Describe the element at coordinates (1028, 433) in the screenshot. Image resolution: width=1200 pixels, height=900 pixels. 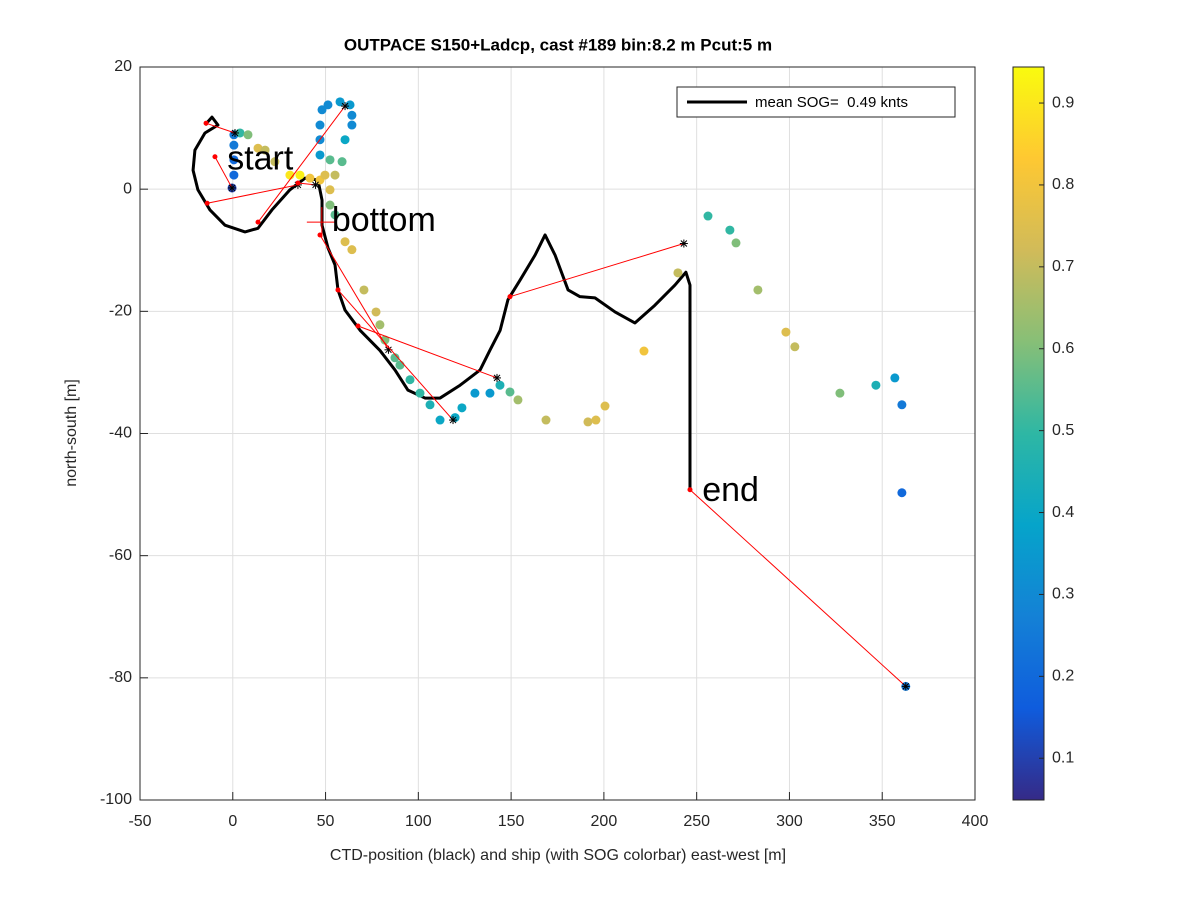
I see `colorbar` at that location.